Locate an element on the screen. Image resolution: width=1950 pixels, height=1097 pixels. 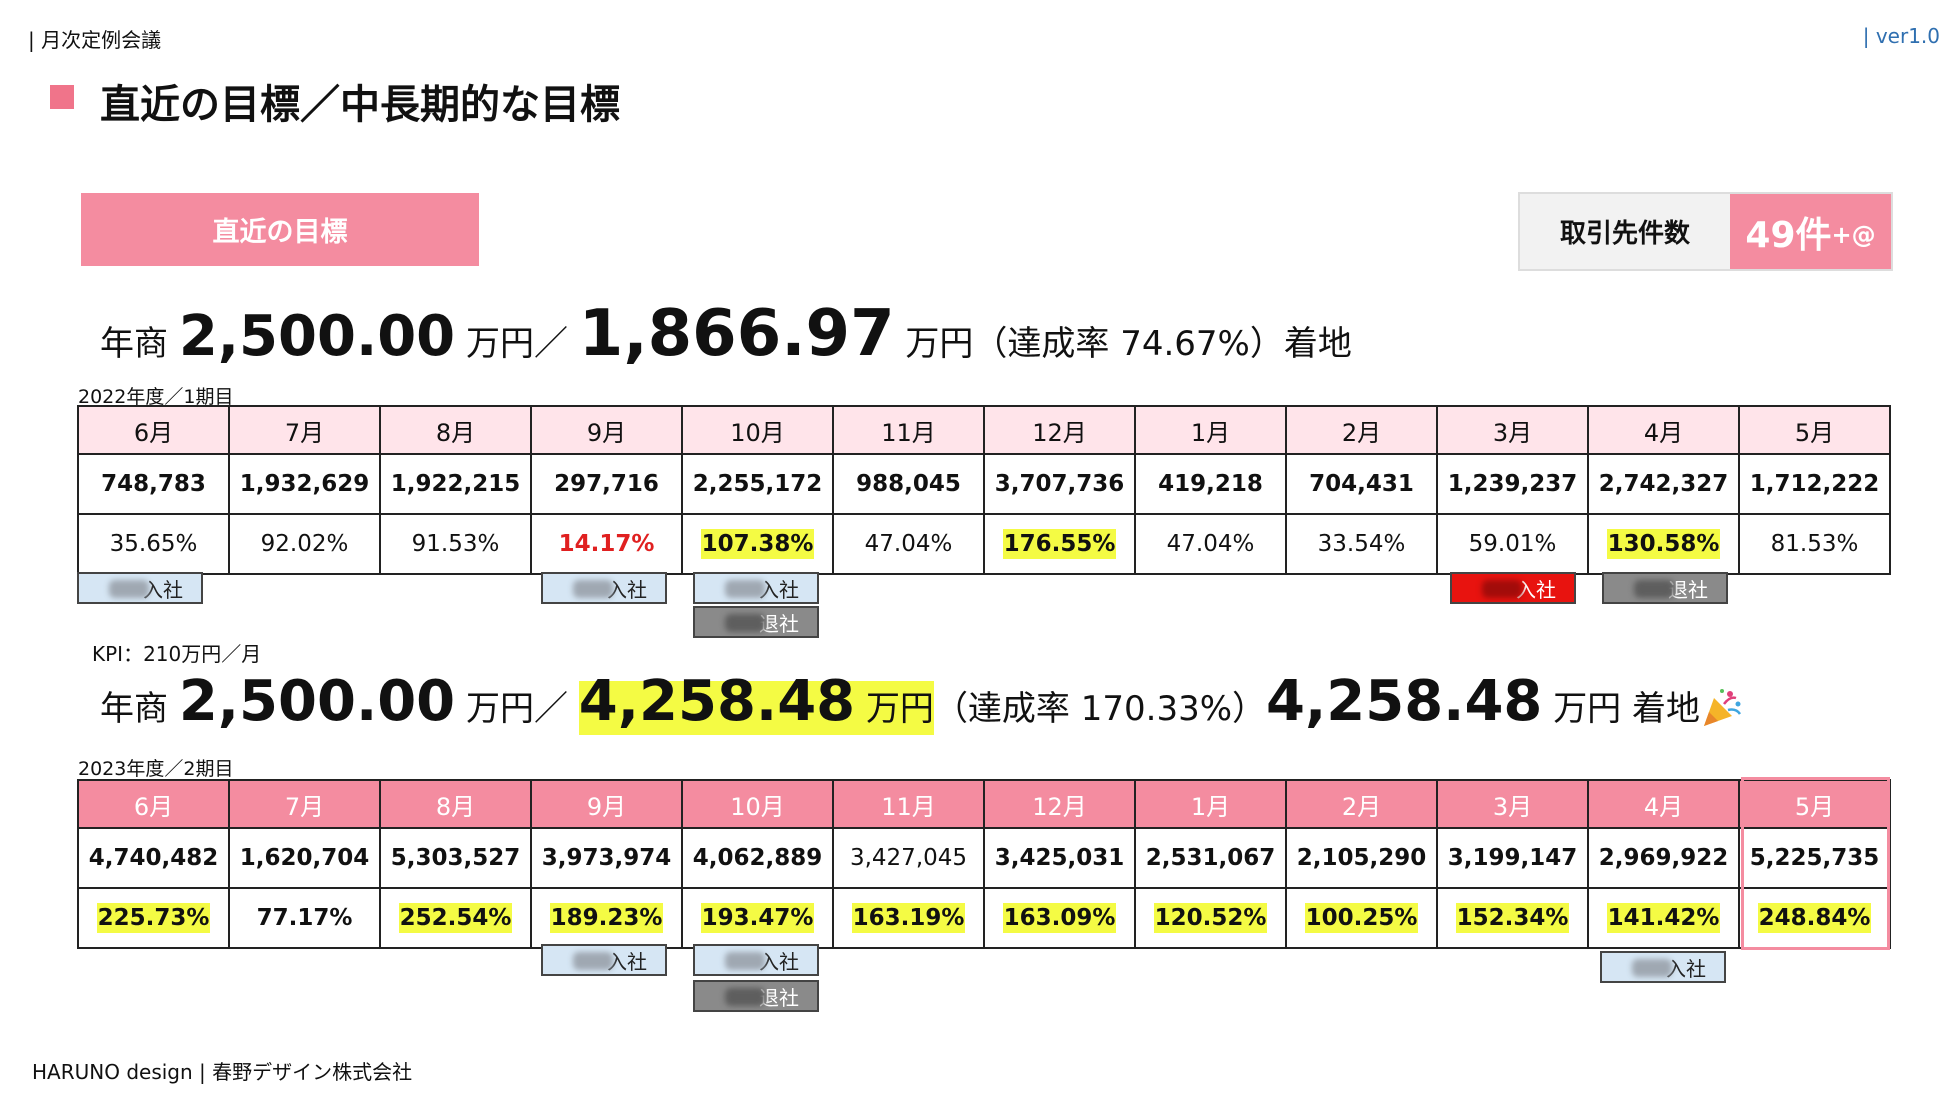
value-cell-text: 1,922,215 is located at coordinates (455, 484).